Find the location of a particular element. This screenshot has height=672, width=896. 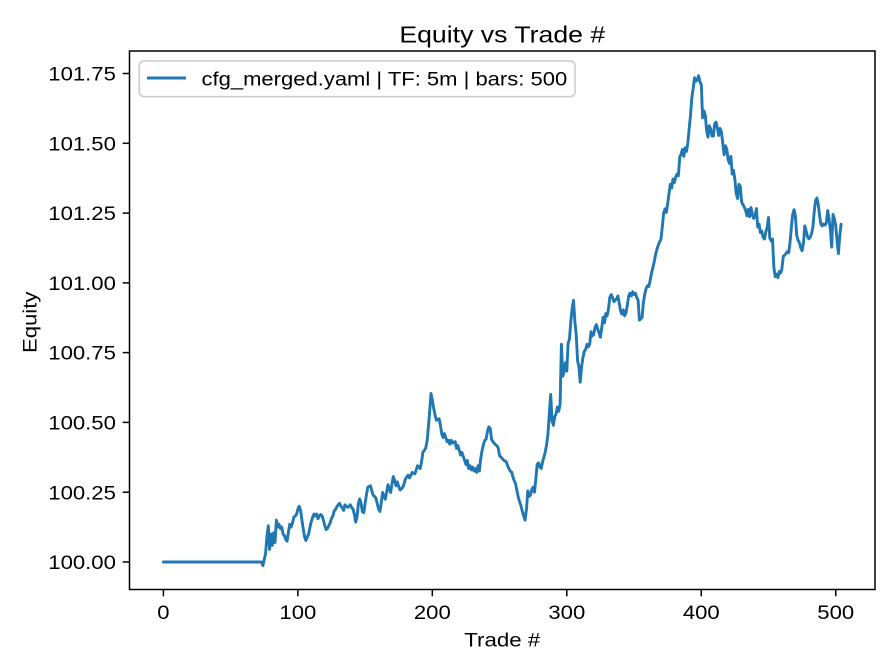

svg-text: 200 is located at coordinates (432, 613).